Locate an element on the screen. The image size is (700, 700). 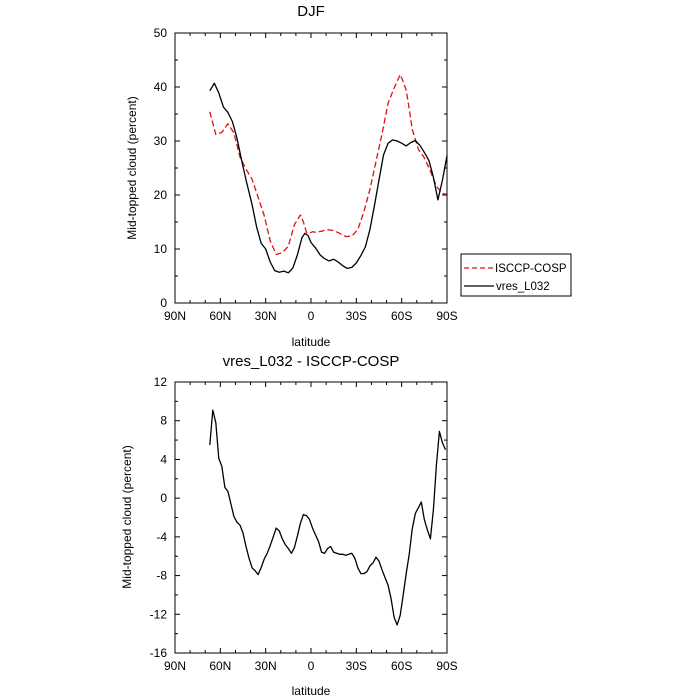
top-x-tick-label: 30N is located at coordinates (266, 316).